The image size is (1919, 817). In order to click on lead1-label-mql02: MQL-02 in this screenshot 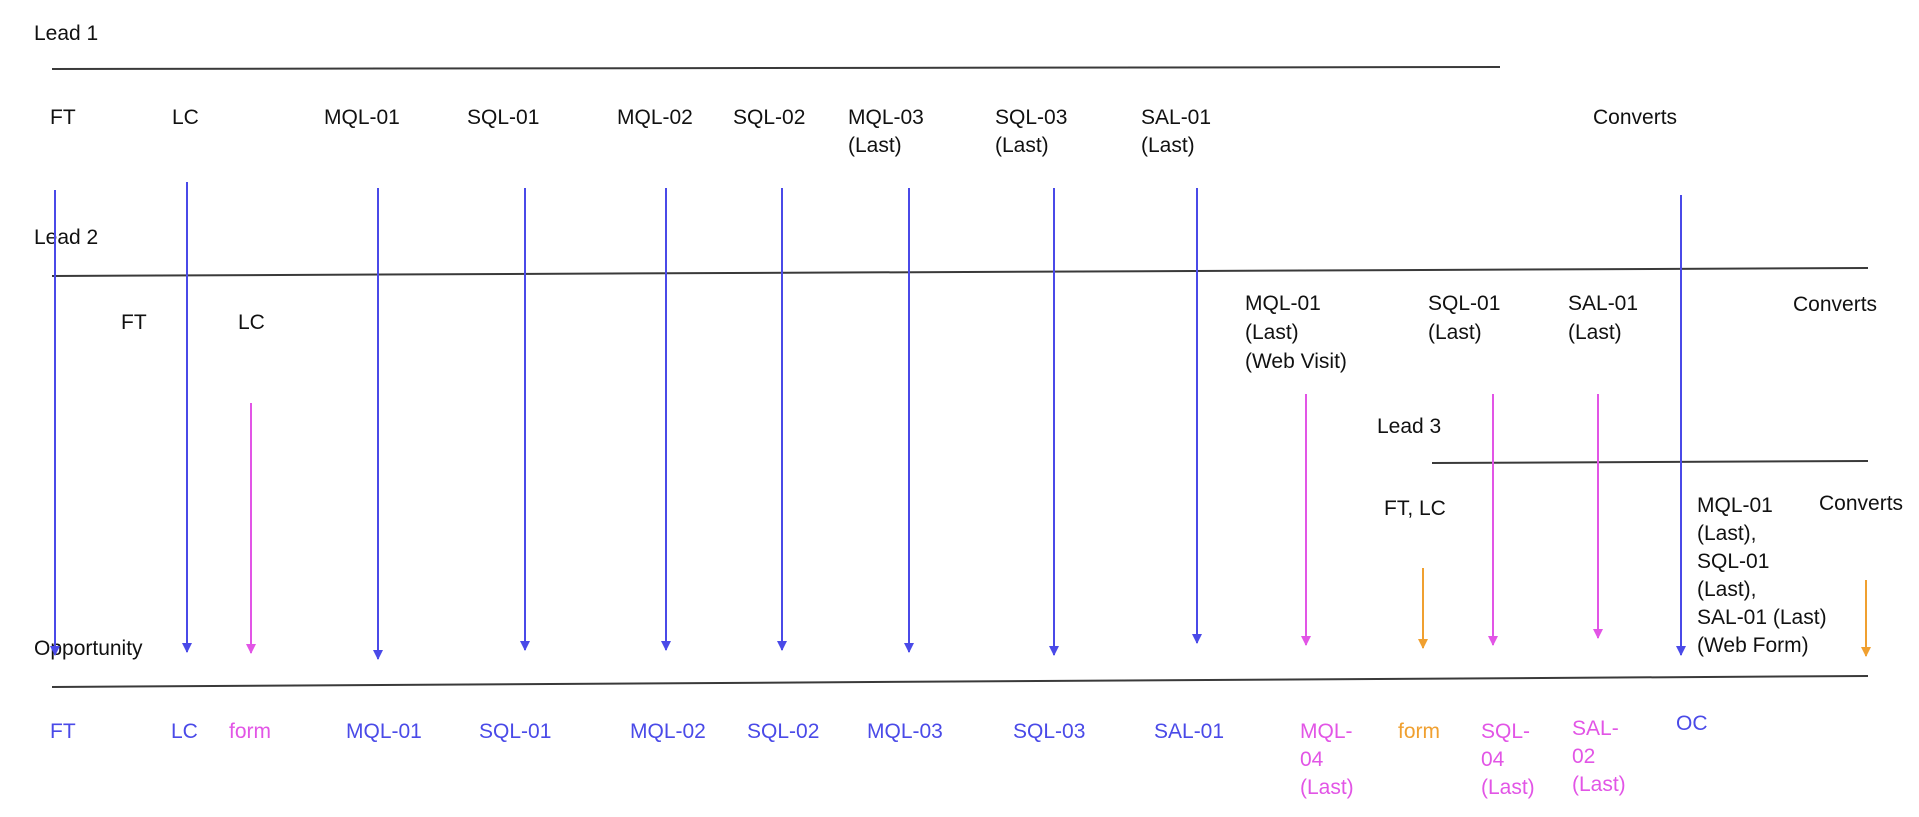, I will do `click(655, 117)`.